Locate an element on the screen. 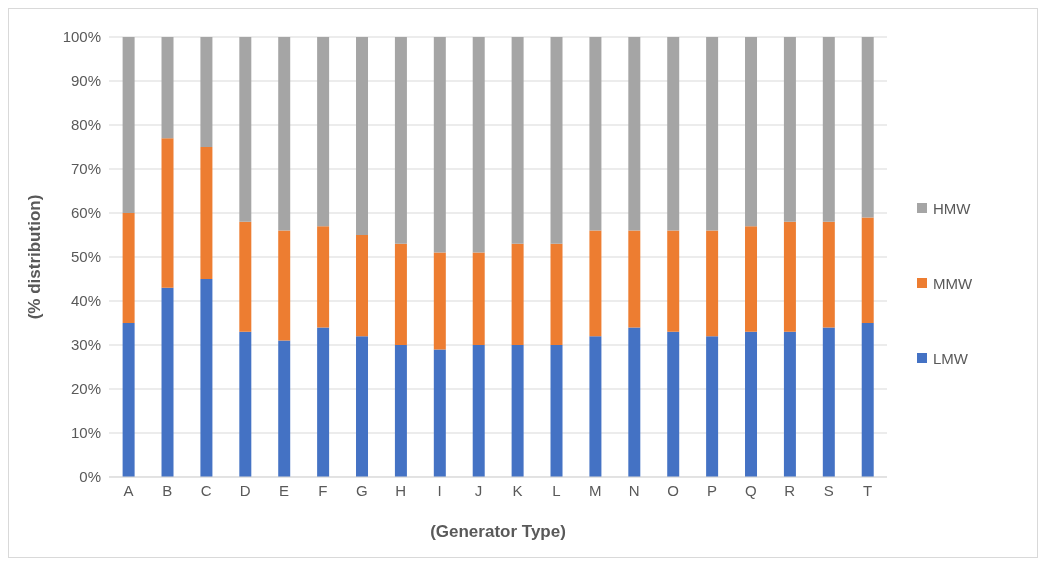 Image resolution: width=1052 pixels, height=569 pixels. y-tick-label: 90% is located at coordinates (85, 81).